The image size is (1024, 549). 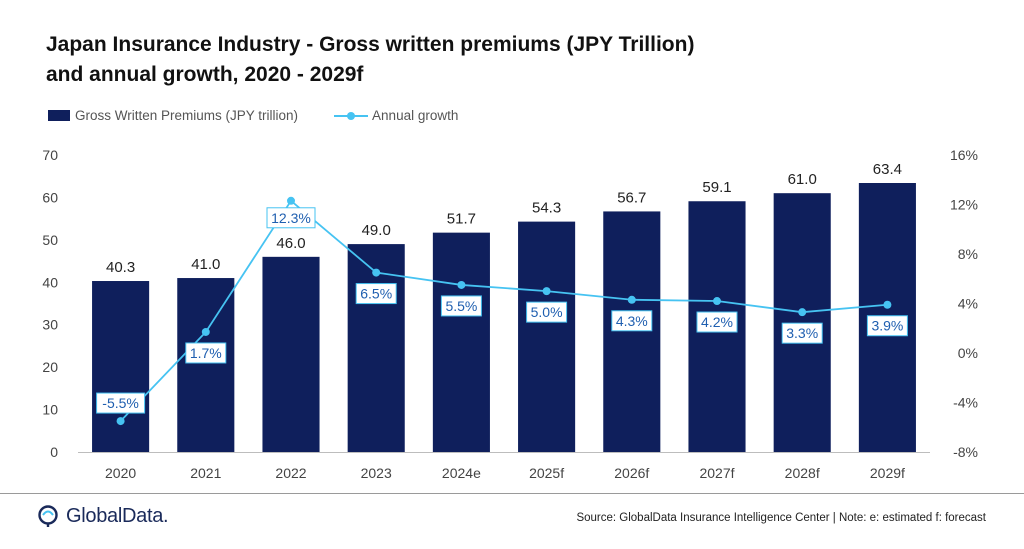 What do you see at coordinates (50, 410) in the screenshot?
I see `y-left-tick-label: 10` at bounding box center [50, 410].